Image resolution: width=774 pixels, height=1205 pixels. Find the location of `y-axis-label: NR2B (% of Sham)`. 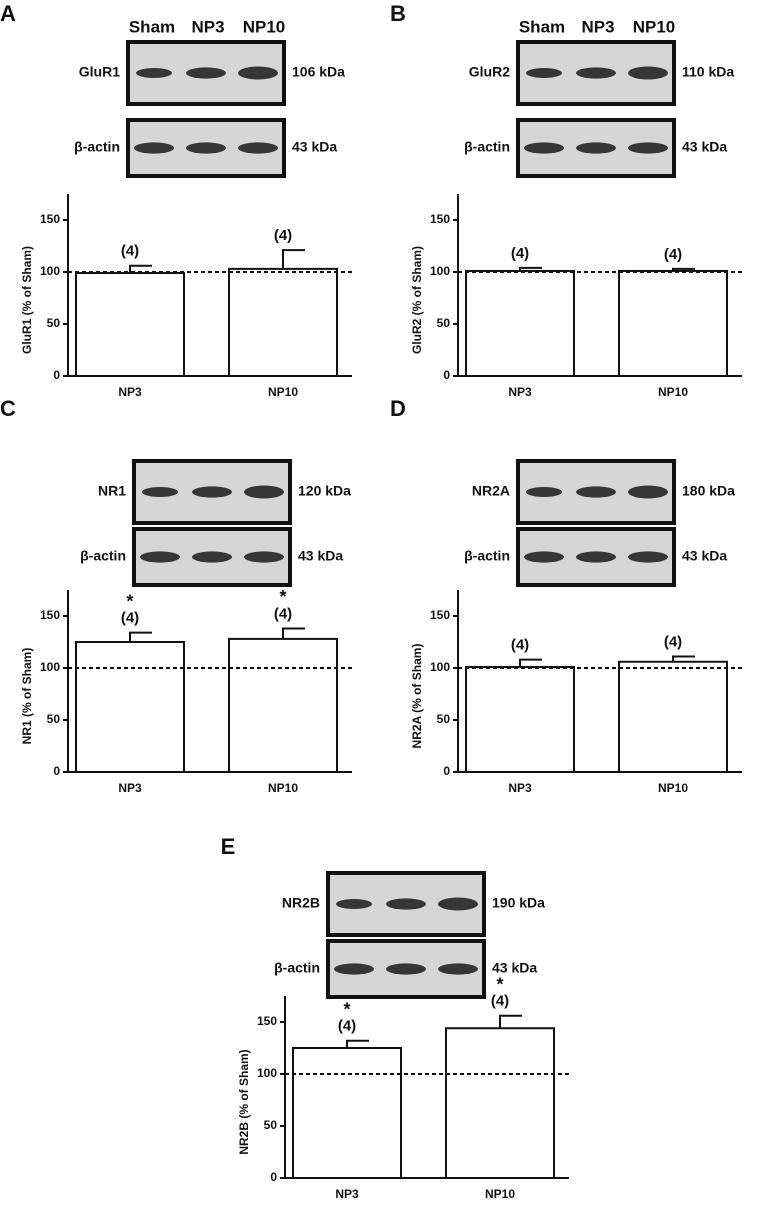

y-axis-label: NR2B (% of Sham) is located at coordinates (244, 1101).